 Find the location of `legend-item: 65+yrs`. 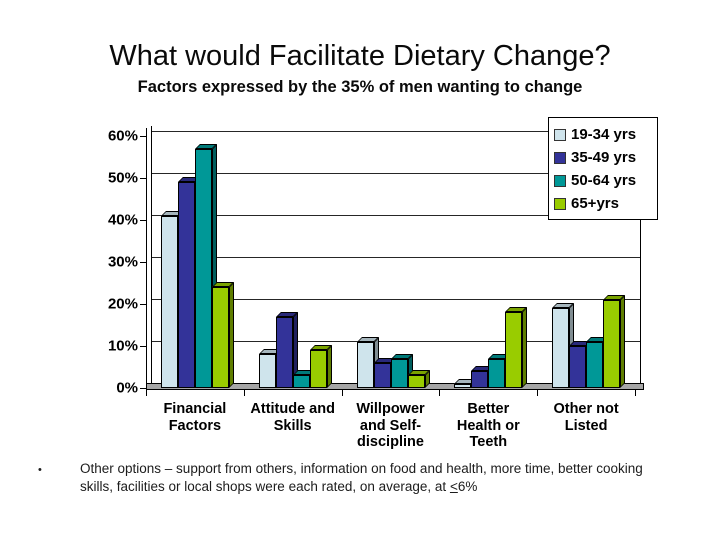

legend-item: 65+yrs is located at coordinates (603, 203).